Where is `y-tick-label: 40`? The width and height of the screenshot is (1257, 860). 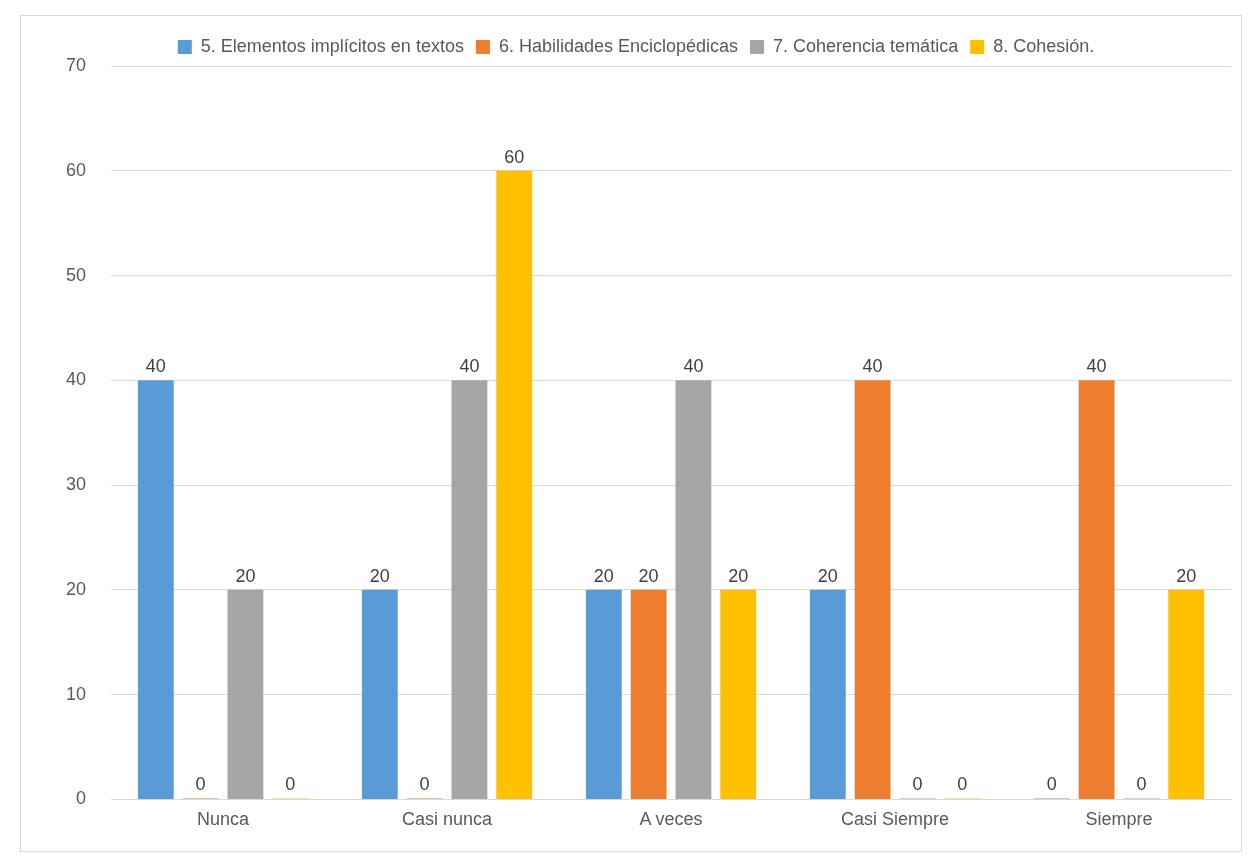
y-tick-label: 40 is located at coordinates (76, 379).